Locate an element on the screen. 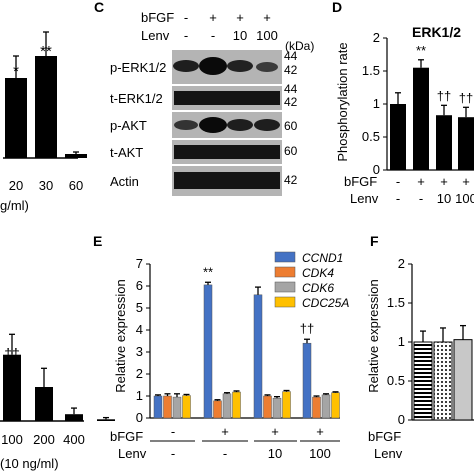 Image resolution: width=474 pixels, height=474 pixels. panel-f-y-tick-label: 0.5 is located at coordinates (396, 380).